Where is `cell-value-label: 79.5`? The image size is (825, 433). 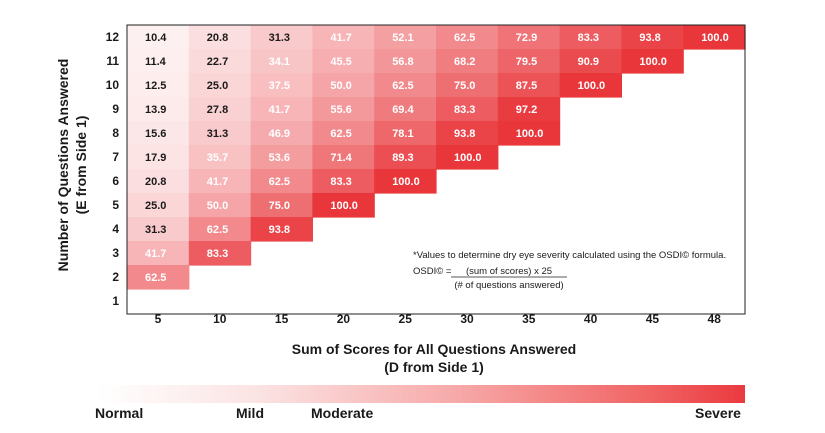
cell-value-label: 79.5 is located at coordinates (526, 62).